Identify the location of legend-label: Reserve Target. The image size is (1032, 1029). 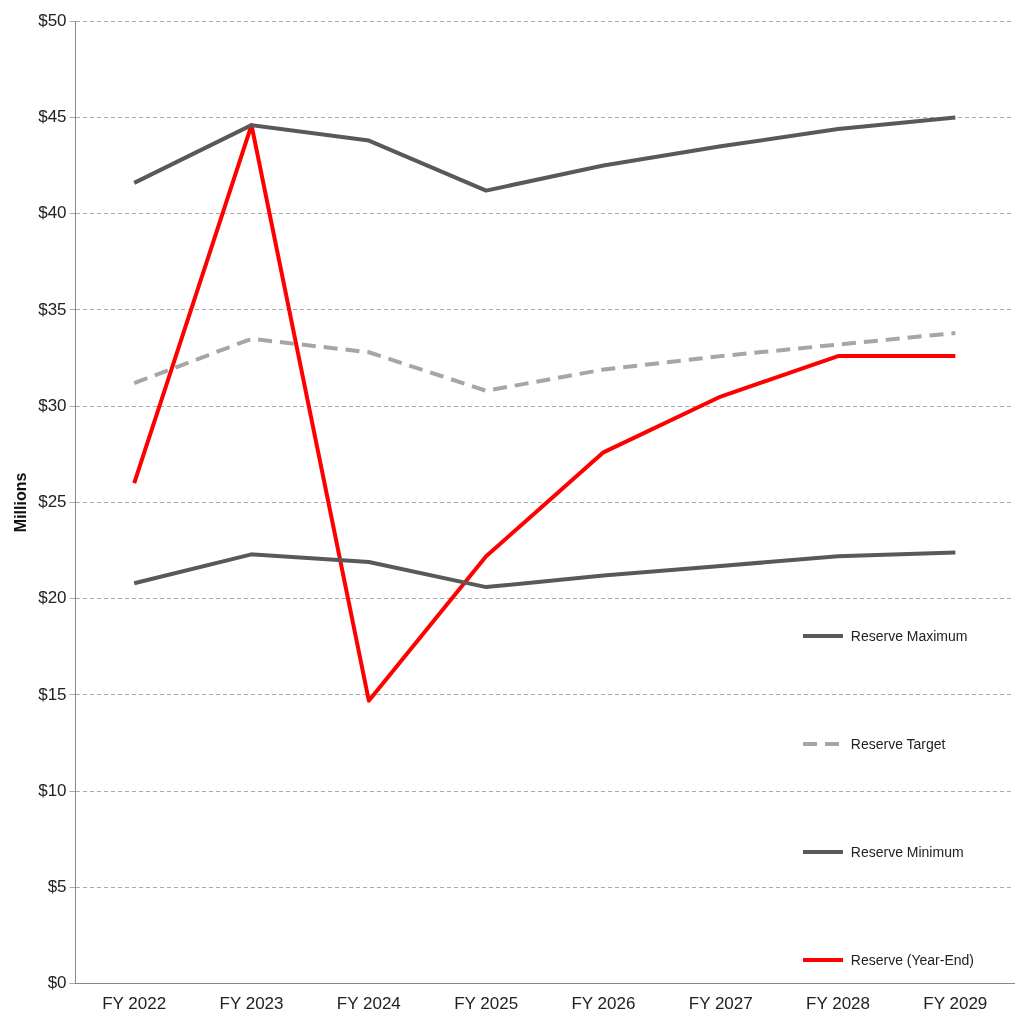
(898, 744).